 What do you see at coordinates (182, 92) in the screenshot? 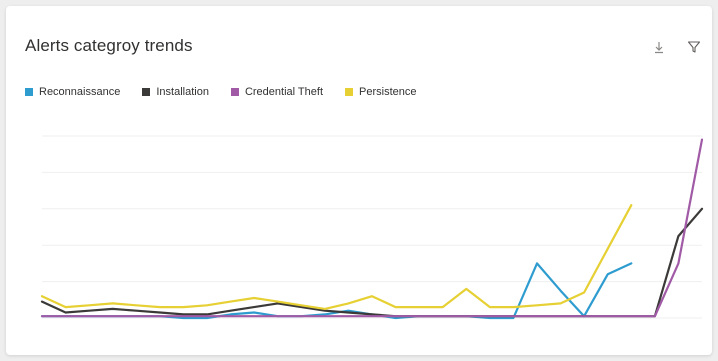
I see `legend-label: Installation` at bounding box center [182, 92].